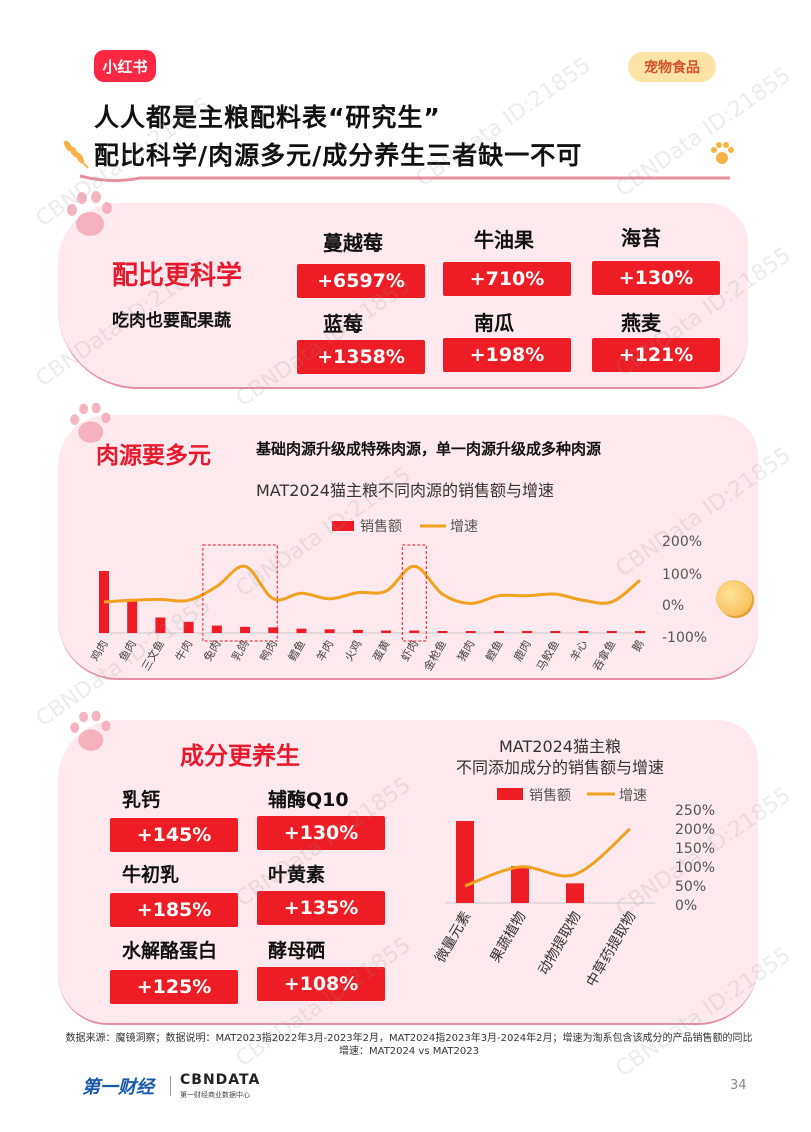 This screenshot has width=811, height=1132. What do you see at coordinates (324, 651) in the screenshot?
I see `x-category-label: 羊肉` at bounding box center [324, 651].